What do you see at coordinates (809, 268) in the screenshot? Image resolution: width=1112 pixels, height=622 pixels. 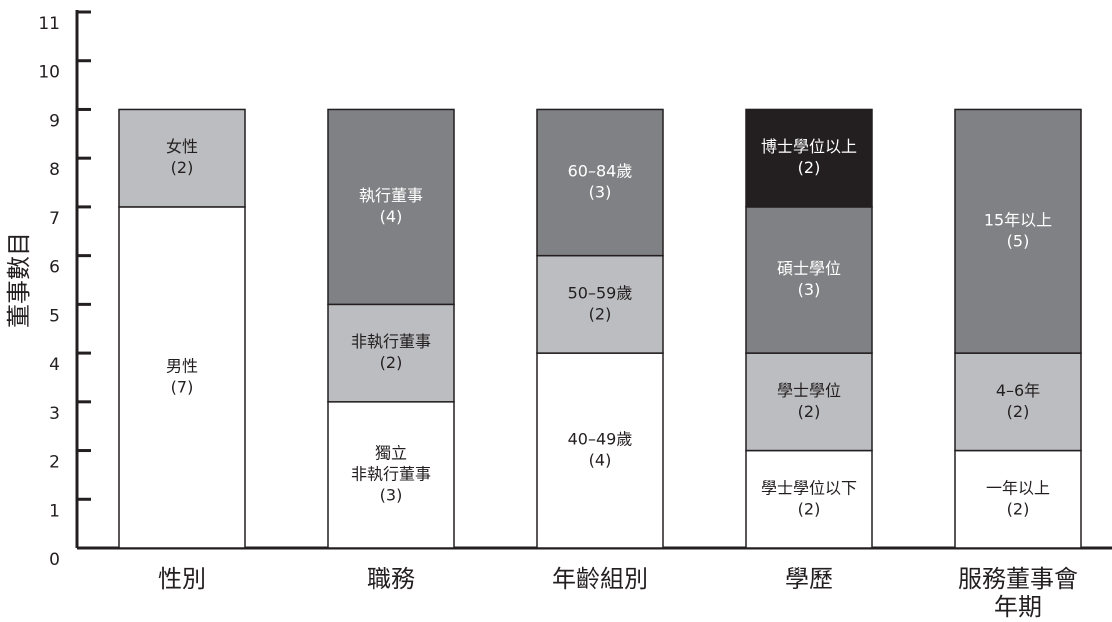 I see `segment-label: 碩士學位` at bounding box center [809, 268].